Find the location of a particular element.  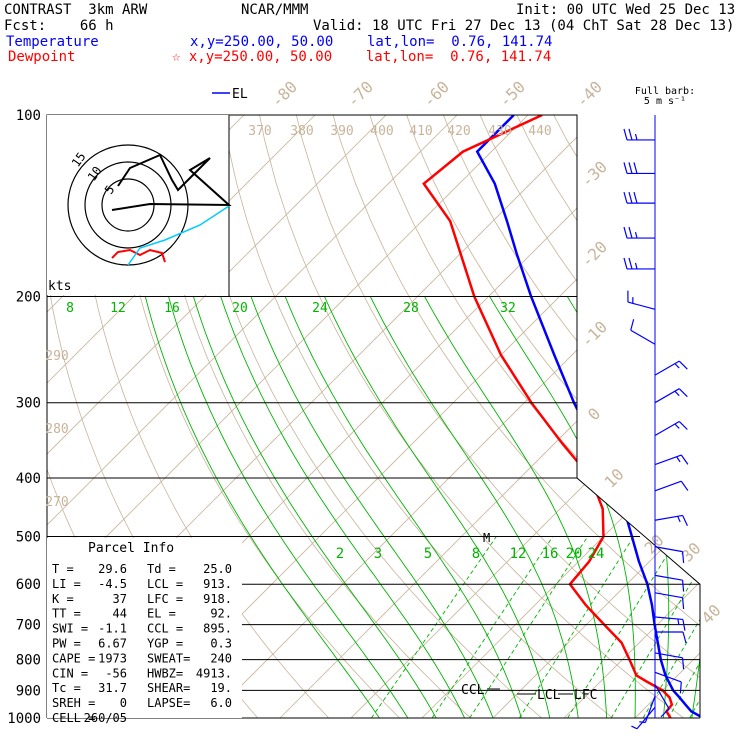

parcel-info-cell: TT = is located at coordinates (66, 614).